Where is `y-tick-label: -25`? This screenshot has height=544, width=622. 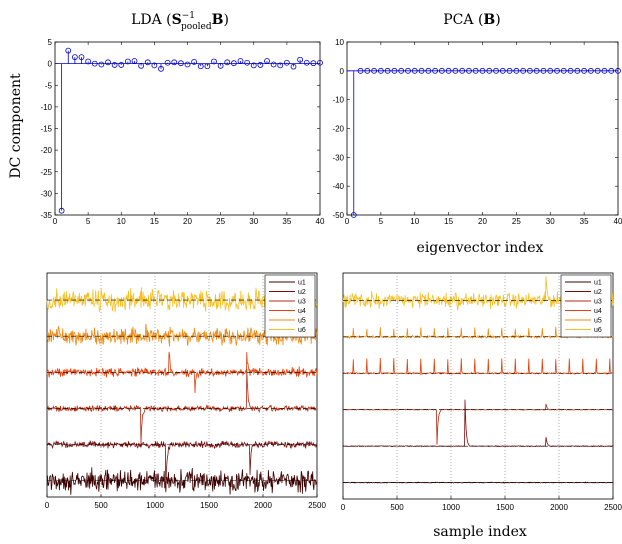 y-tick-label: -25 is located at coordinates (46, 172).